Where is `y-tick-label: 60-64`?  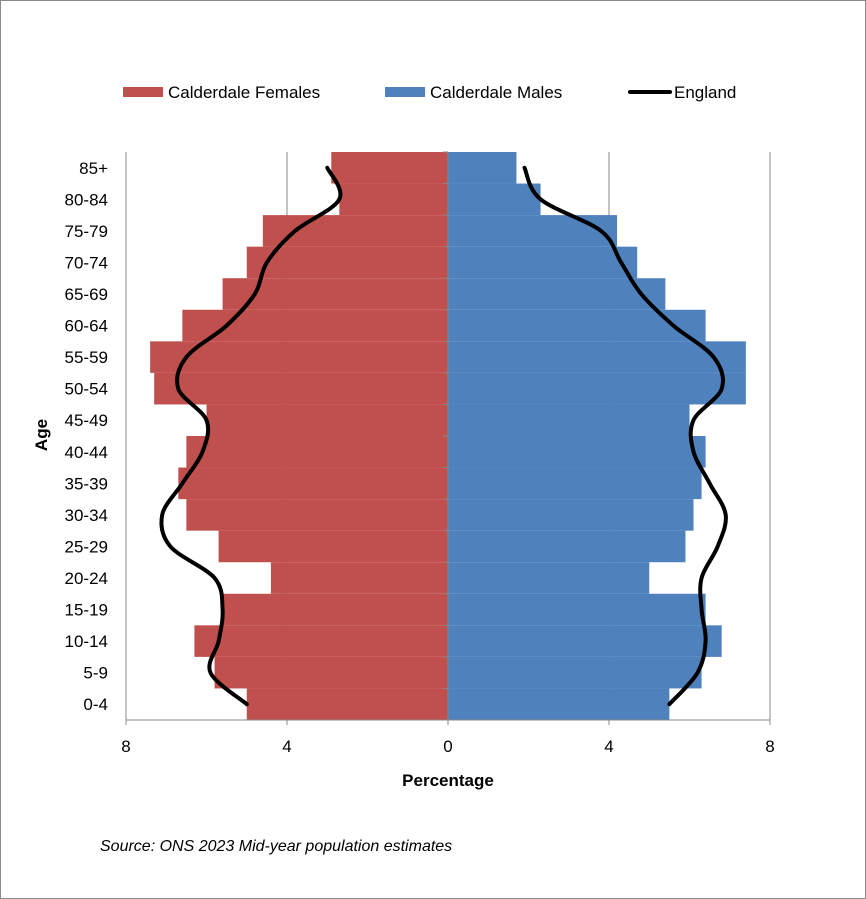 y-tick-label: 60-64 is located at coordinates (86, 326).